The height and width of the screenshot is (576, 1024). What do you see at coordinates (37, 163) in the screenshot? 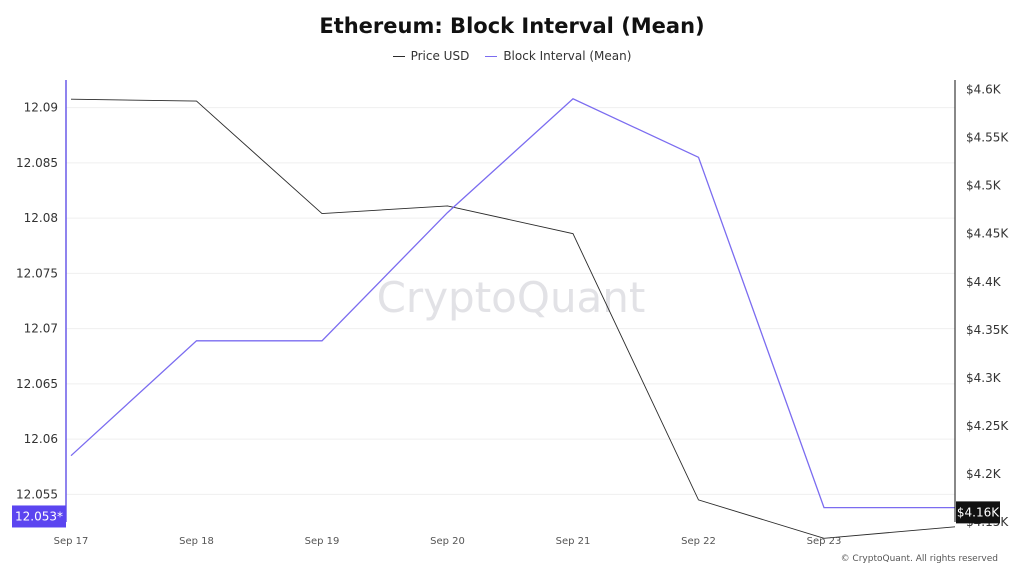
I see `left-tick-label: 12.085` at bounding box center [37, 163].